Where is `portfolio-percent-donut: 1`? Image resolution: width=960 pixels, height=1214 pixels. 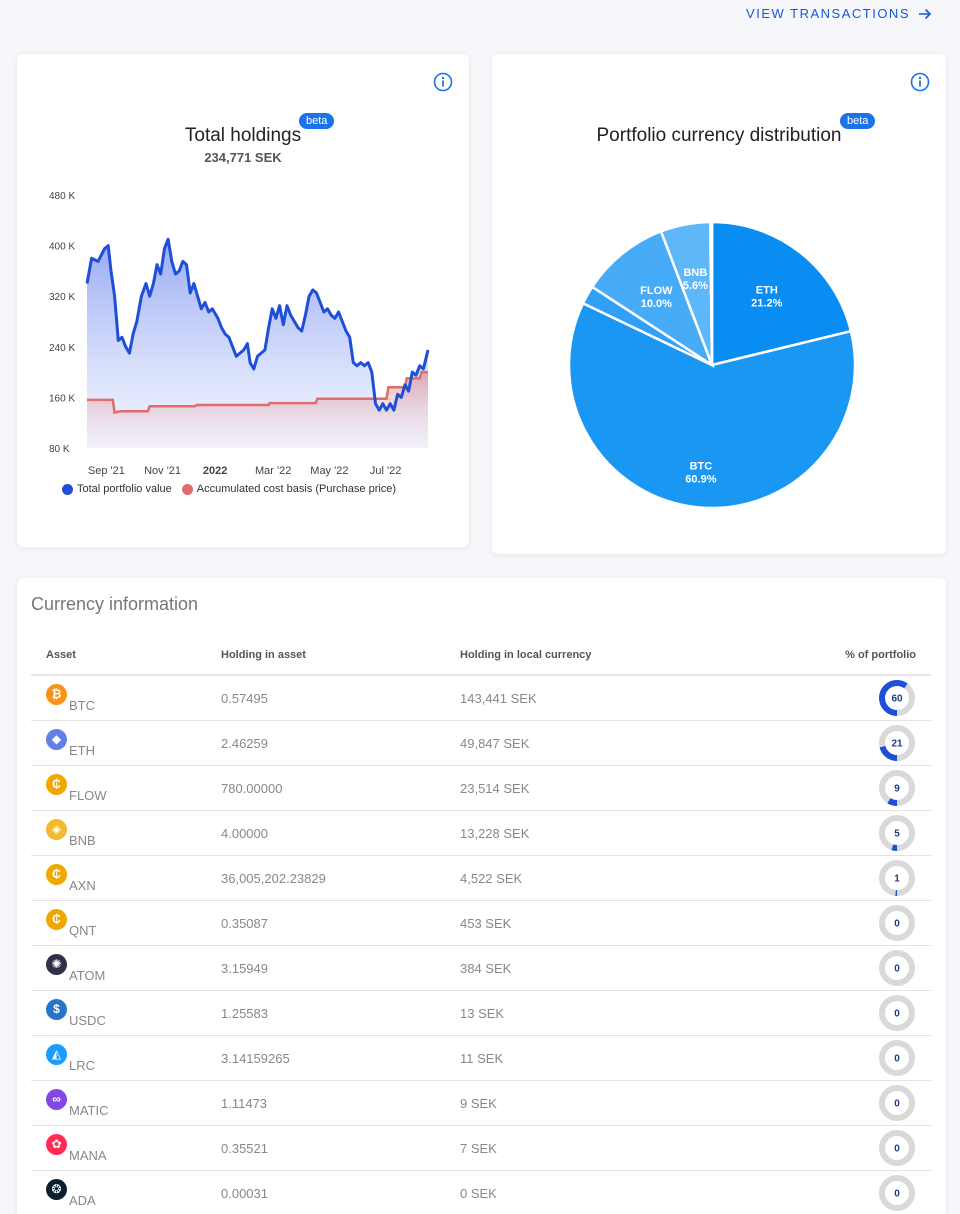 portfolio-percent-donut: 1 is located at coordinates (897, 878).